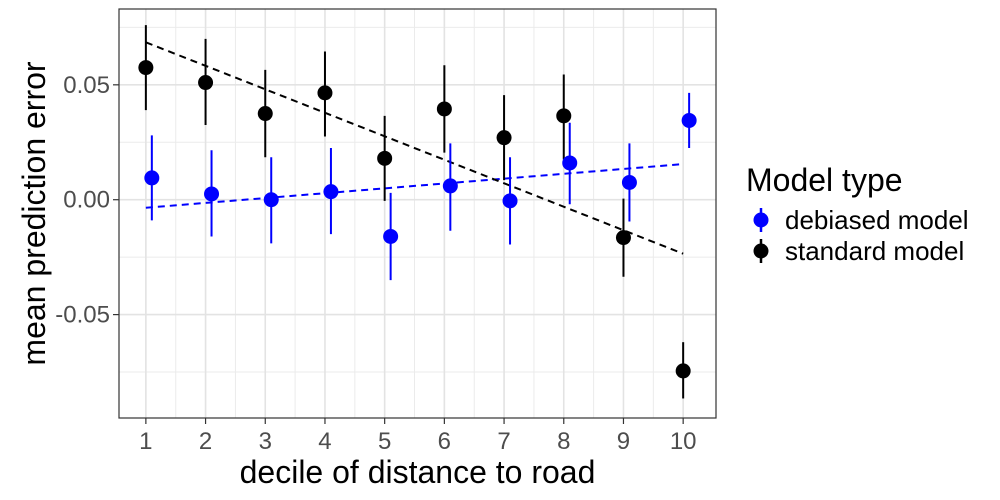 This screenshot has height=500, width=1000. I want to click on x-tick-label: 1, so click(145, 441).